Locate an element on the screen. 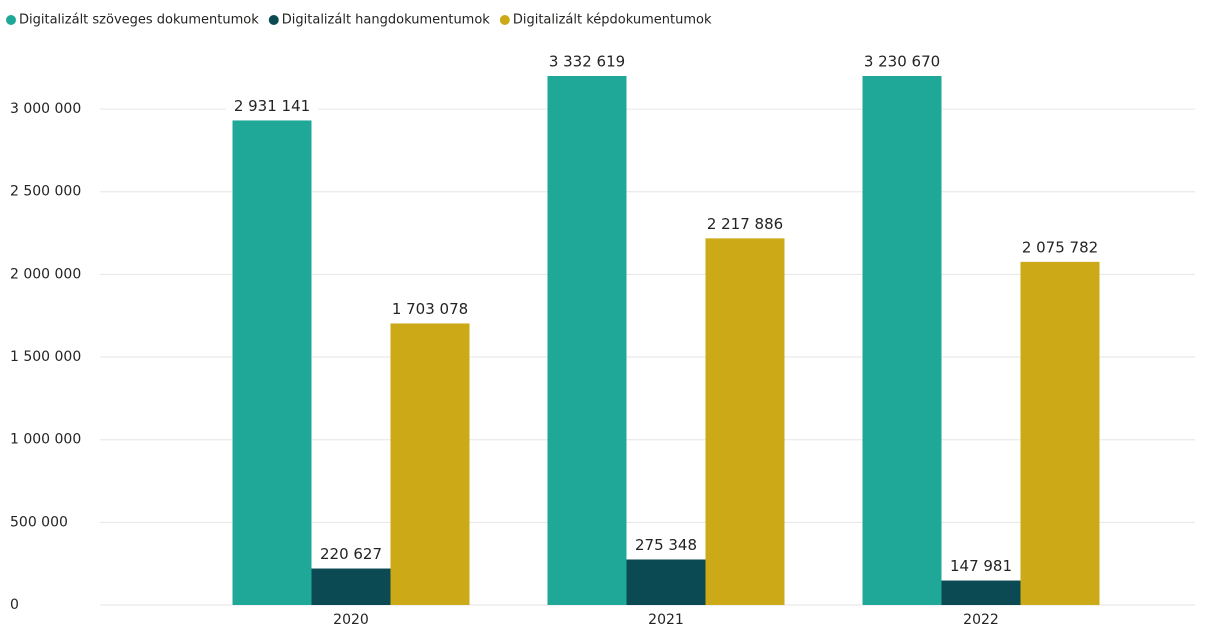 Image resolution: width=1206 pixels, height=634 pixels. value-label: 275 348 is located at coordinates (666, 545).